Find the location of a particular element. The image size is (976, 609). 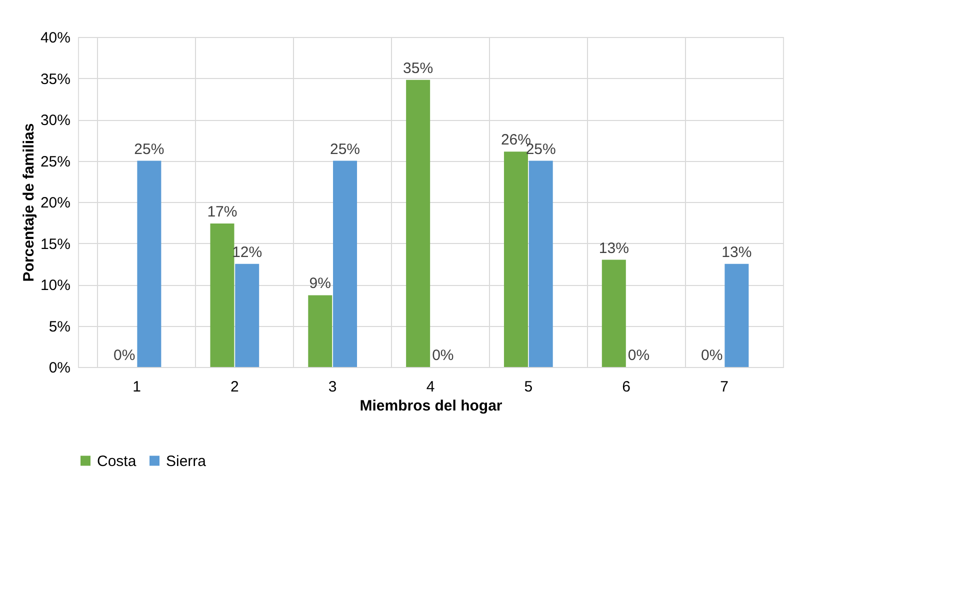

x-axis-title: Miembros del hogar is located at coordinates (431, 406).